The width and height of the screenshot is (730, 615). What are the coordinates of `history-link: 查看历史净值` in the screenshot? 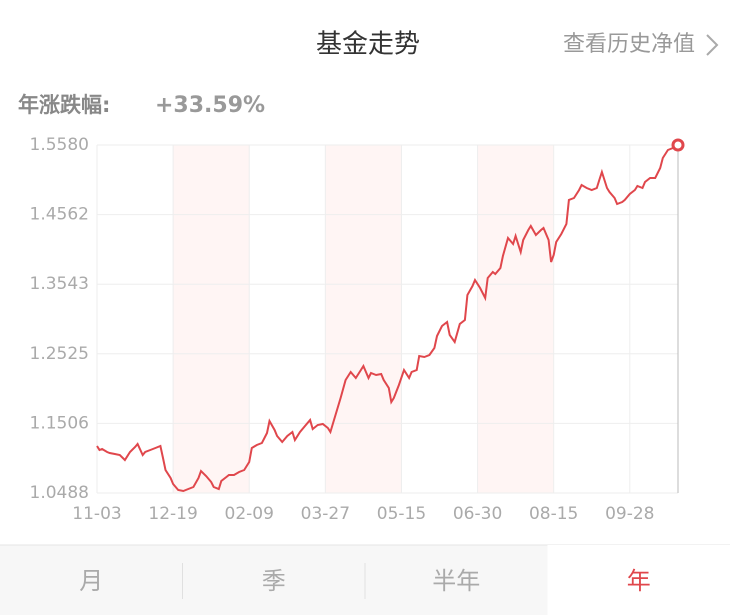 It's located at (629, 44).